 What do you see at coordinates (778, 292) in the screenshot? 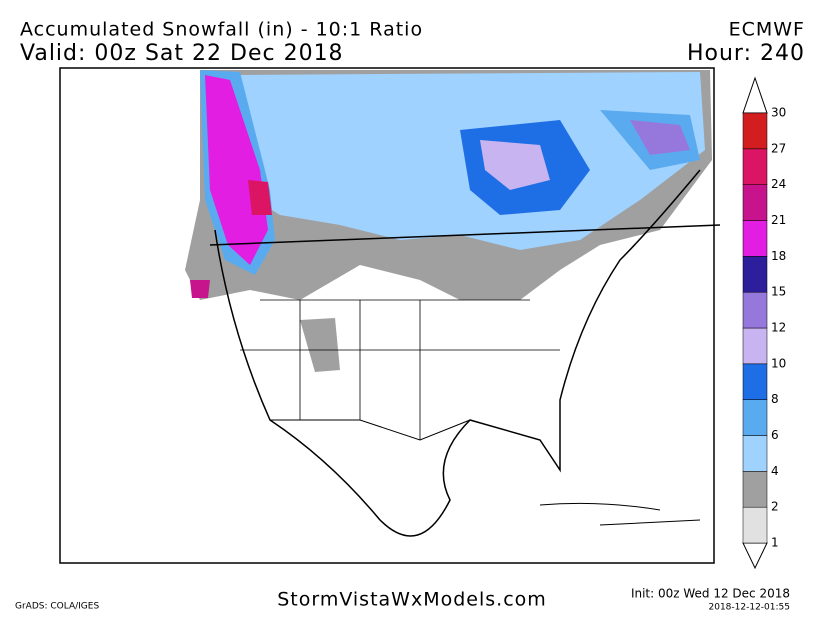
I see `colorbar-label: 15` at bounding box center [778, 292].